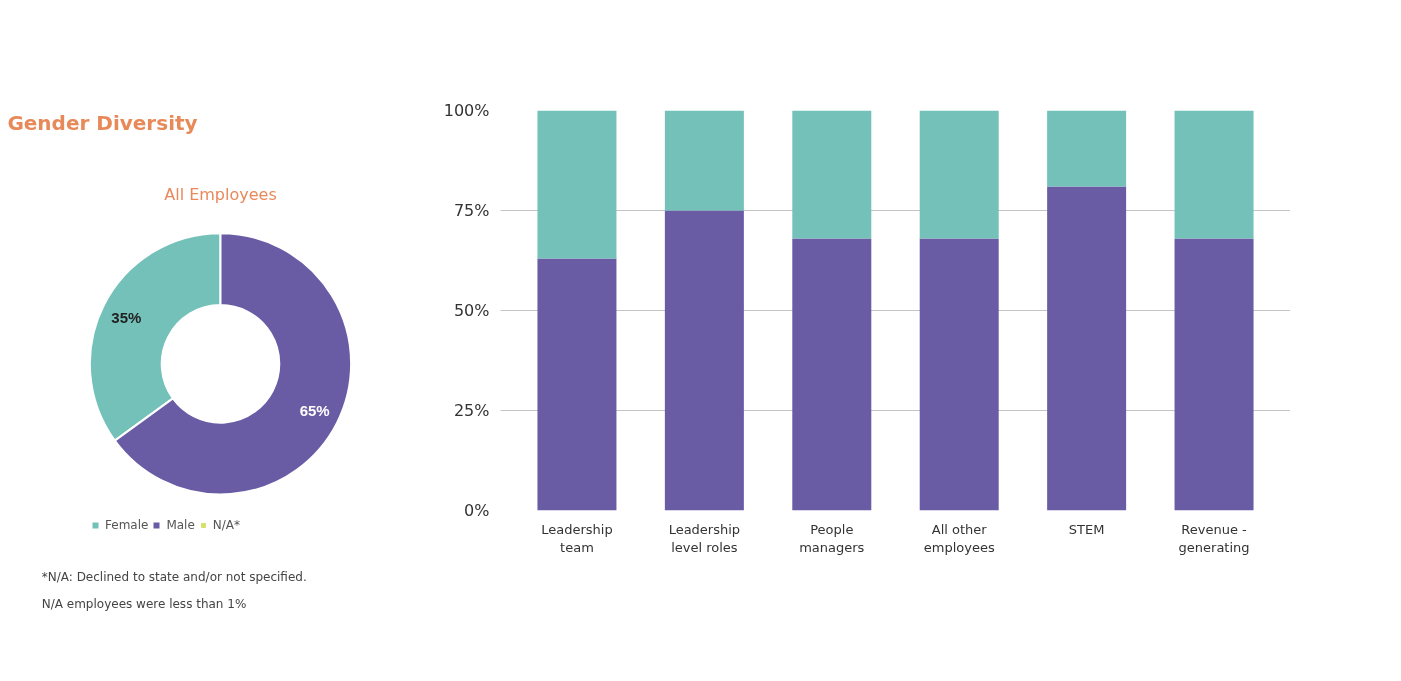 The image size is (1401, 681). I want to click on y-tick-label: 0%, so click(477, 510).